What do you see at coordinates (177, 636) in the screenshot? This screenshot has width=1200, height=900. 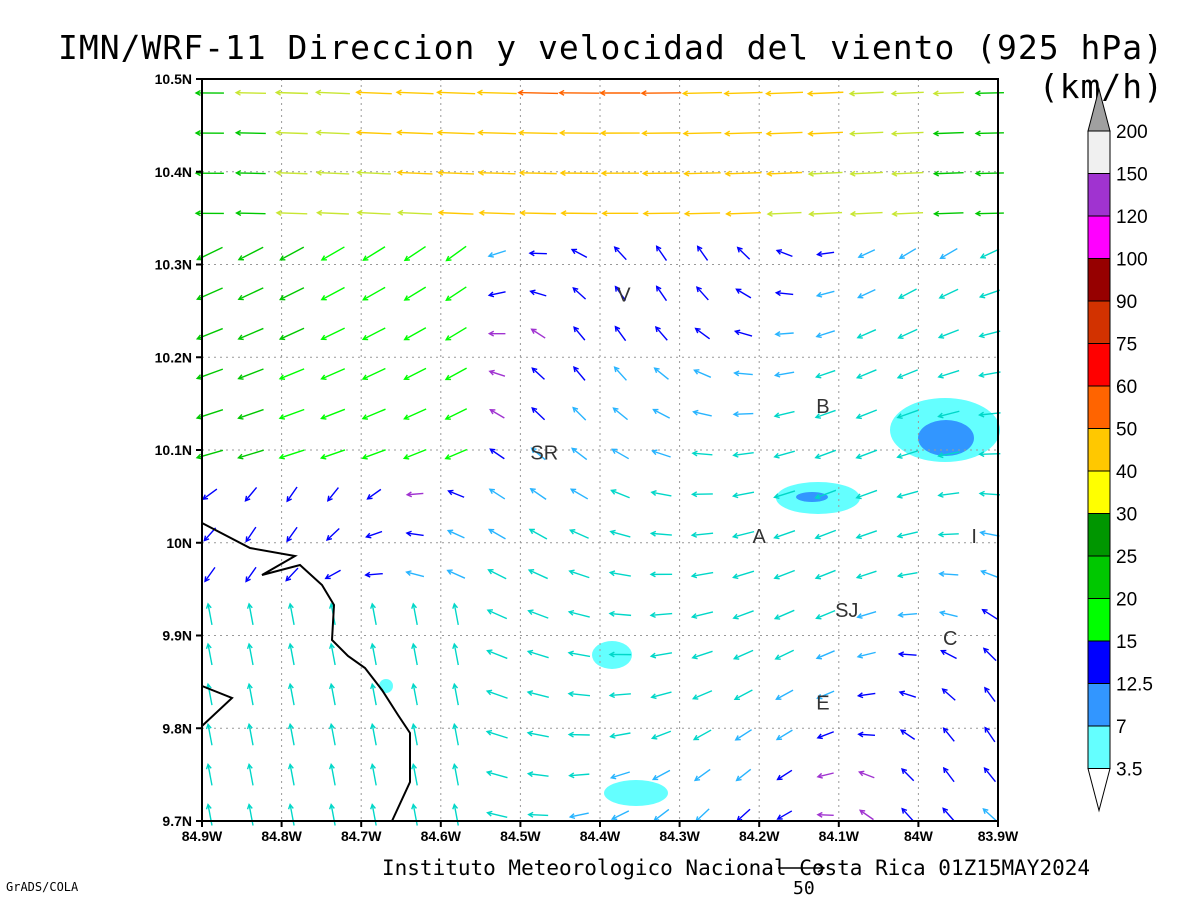 I see `lat-tick-label: 9.9N` at bounding box center [177, 636].